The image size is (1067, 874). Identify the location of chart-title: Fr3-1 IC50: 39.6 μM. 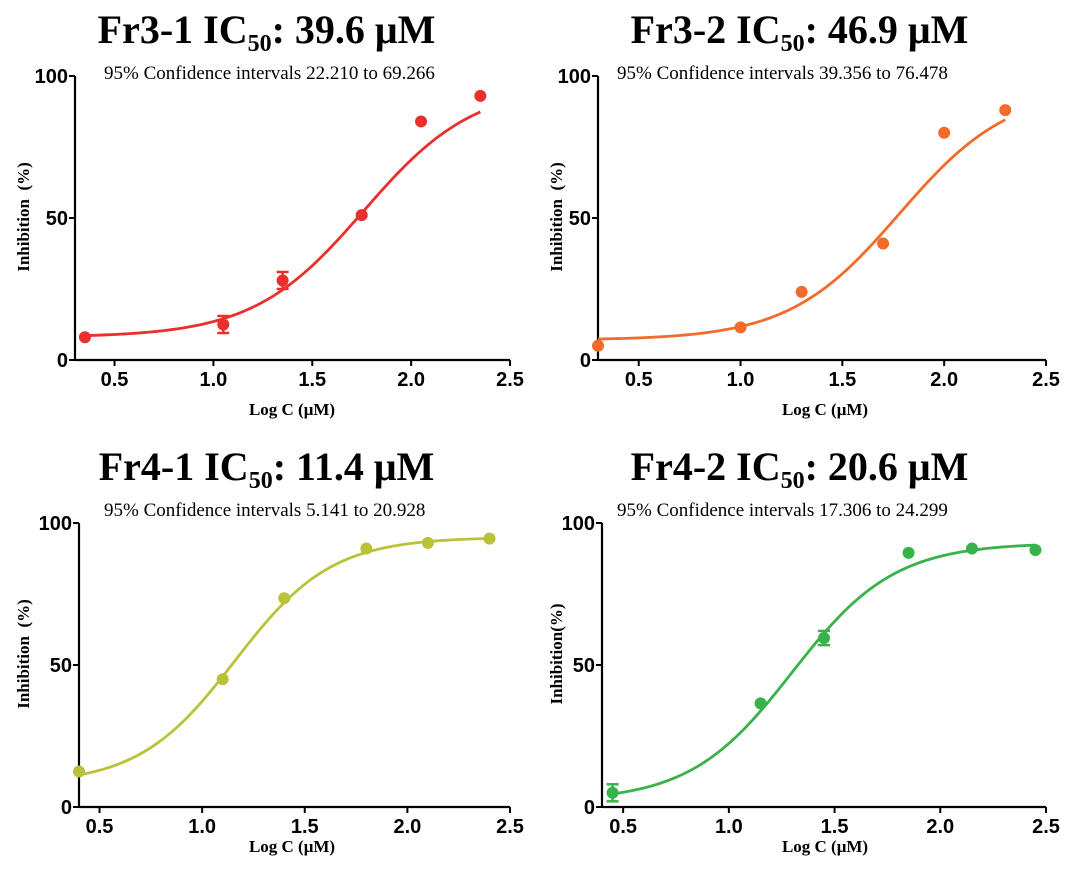
(266, 32).